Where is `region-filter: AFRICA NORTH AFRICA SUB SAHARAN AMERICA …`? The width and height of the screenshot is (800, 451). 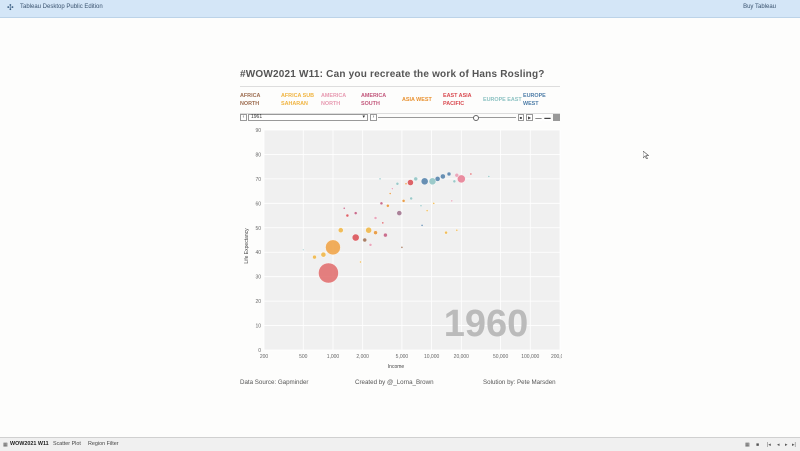
region-filter: AFRICA NORTH AFRICA SUB SAHARAN AMERICA … is located at coordinates (400, 100).